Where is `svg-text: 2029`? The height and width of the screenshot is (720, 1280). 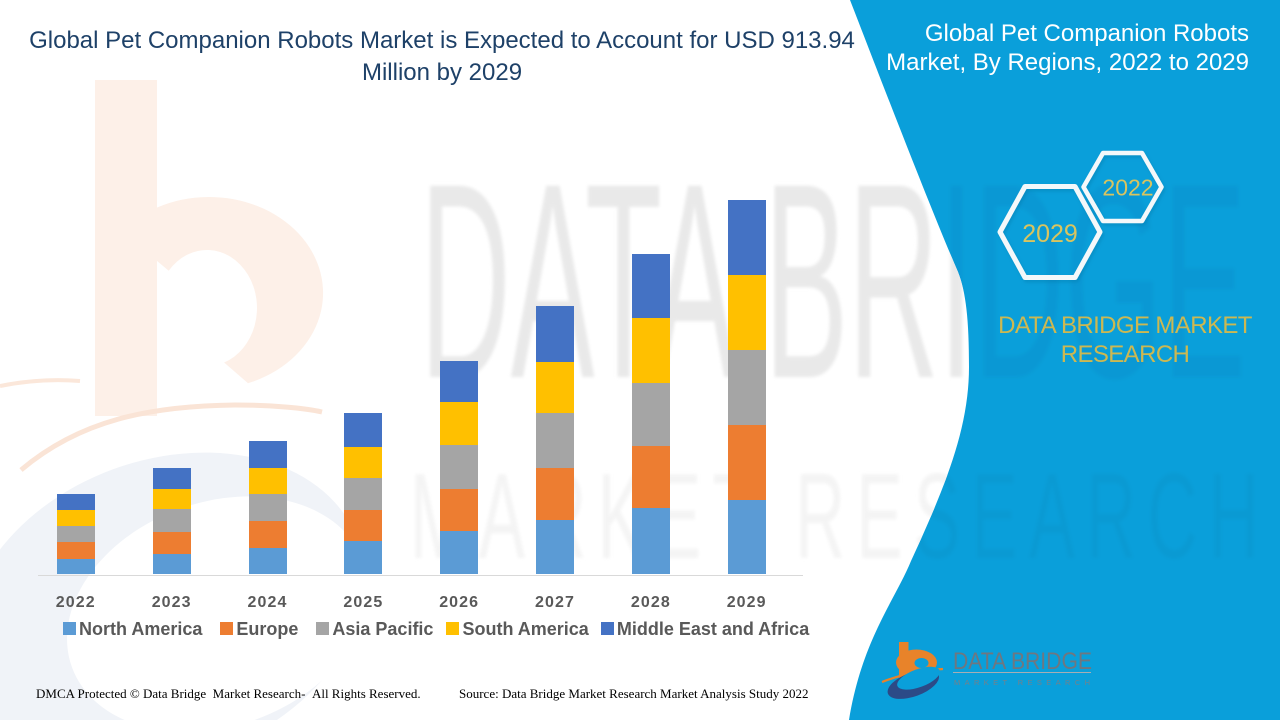
svg-text: 2029 is located at coordinates (1050, 234).